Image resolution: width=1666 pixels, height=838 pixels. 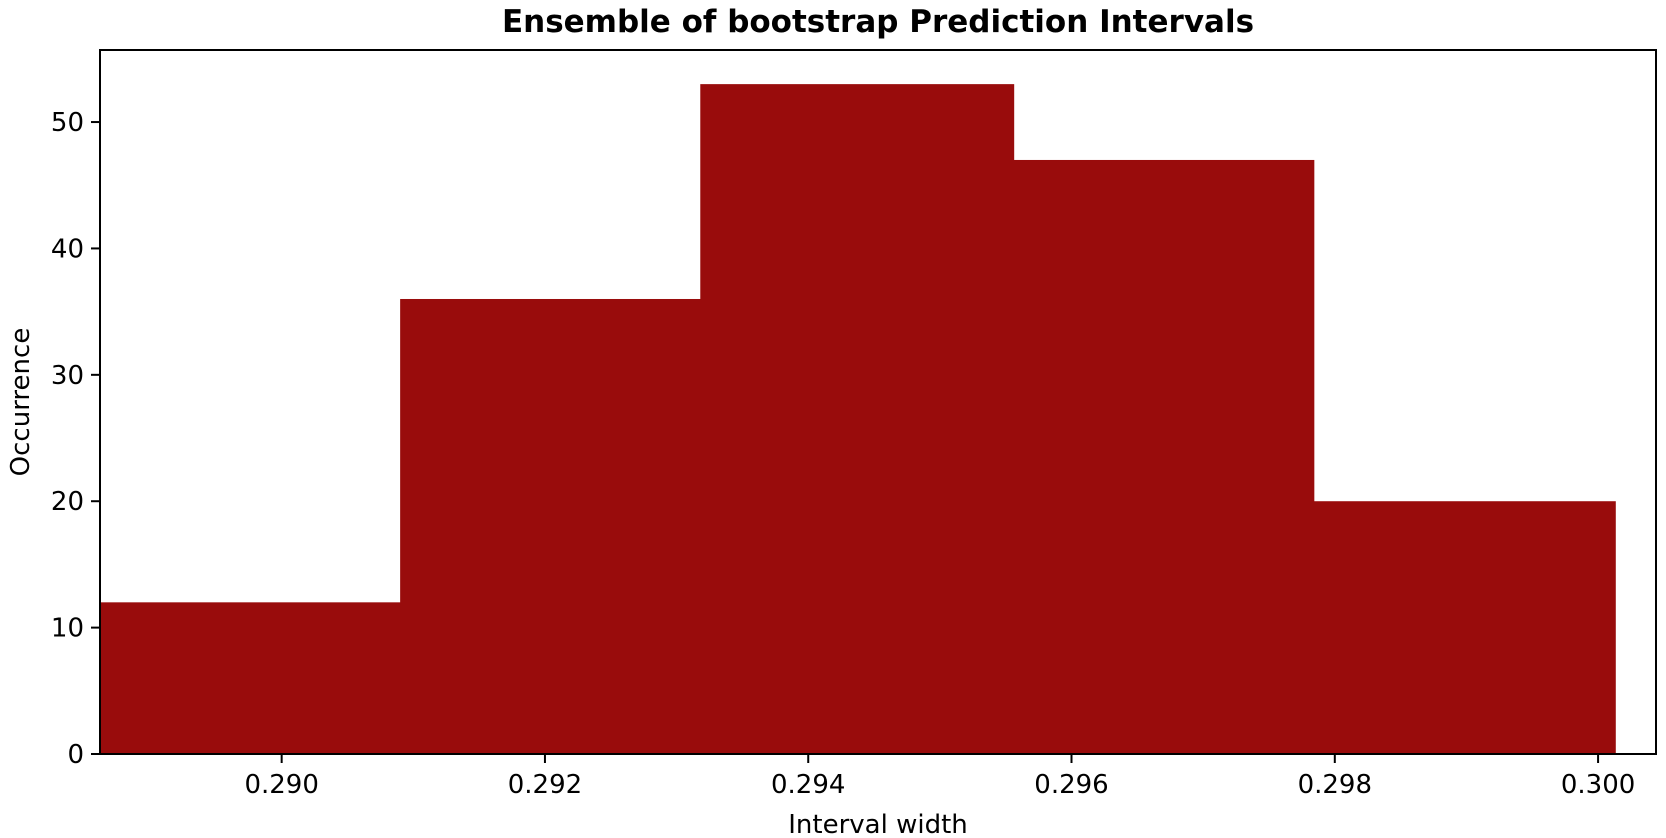 I want to click on x-tick-label: 0.290, so click(x=281, y=785).